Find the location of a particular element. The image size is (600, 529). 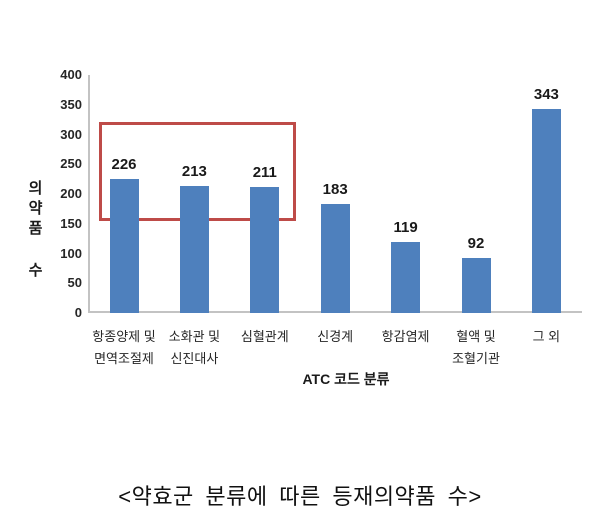

x-category-label: 그 외 is located at coordinates (546, 336).